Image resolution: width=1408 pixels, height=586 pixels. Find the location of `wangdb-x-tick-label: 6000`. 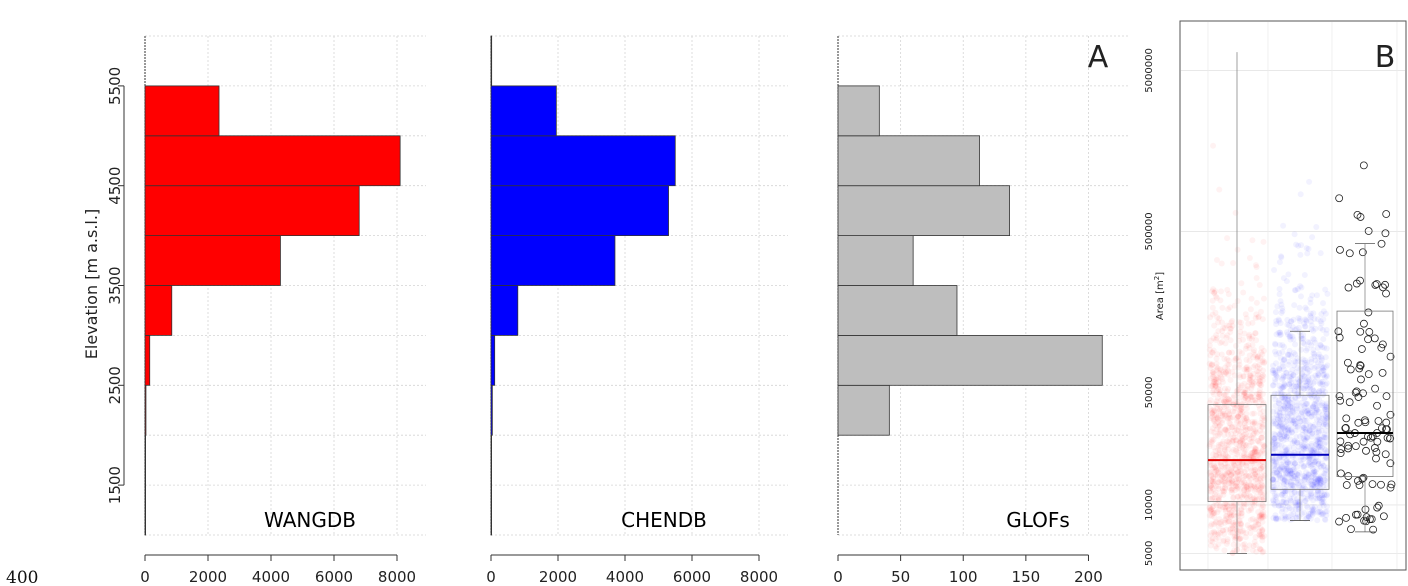

wangdb-x-tick-label: 6000 is located at coordinates (334, 577).